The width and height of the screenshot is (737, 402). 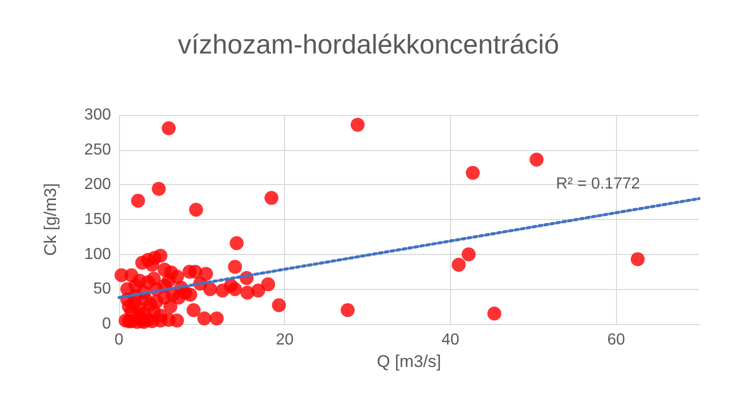 I want to click on y-axis-title: Ck [g/m3], so click(x=50, y=219).